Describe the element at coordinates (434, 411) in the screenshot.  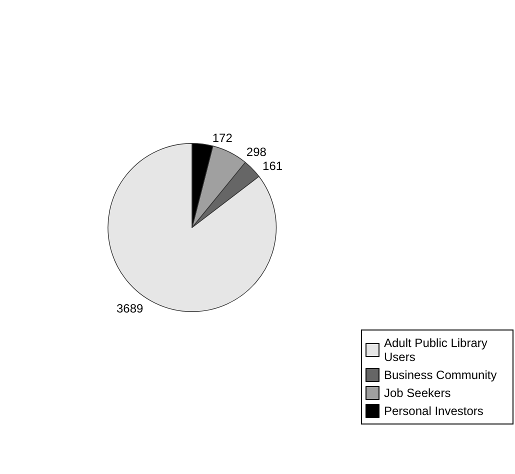
I see `legend-label: Personal Investors` at that location.